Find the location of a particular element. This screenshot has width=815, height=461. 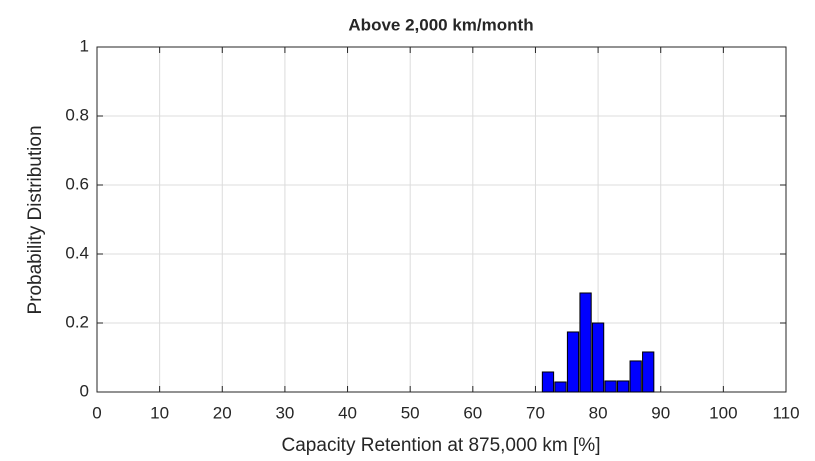

x-tick-label: 70 is located at coordinates (535, 412).